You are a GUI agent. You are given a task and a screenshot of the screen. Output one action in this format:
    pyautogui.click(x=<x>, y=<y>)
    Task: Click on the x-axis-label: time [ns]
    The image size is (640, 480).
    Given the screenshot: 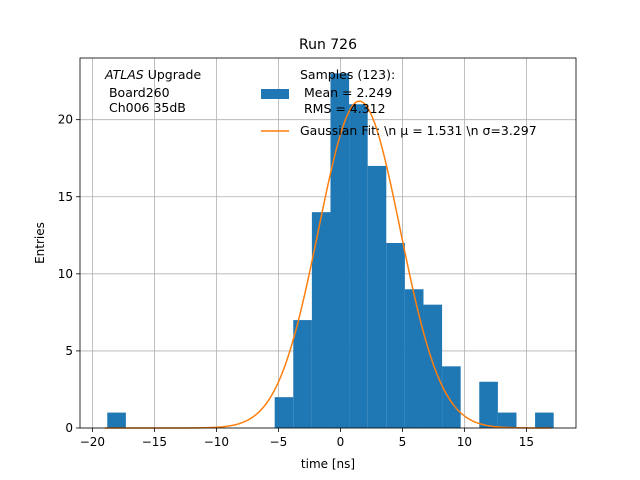 What is the action you would take?
    pyautogui.click(x=328, y=464)
    